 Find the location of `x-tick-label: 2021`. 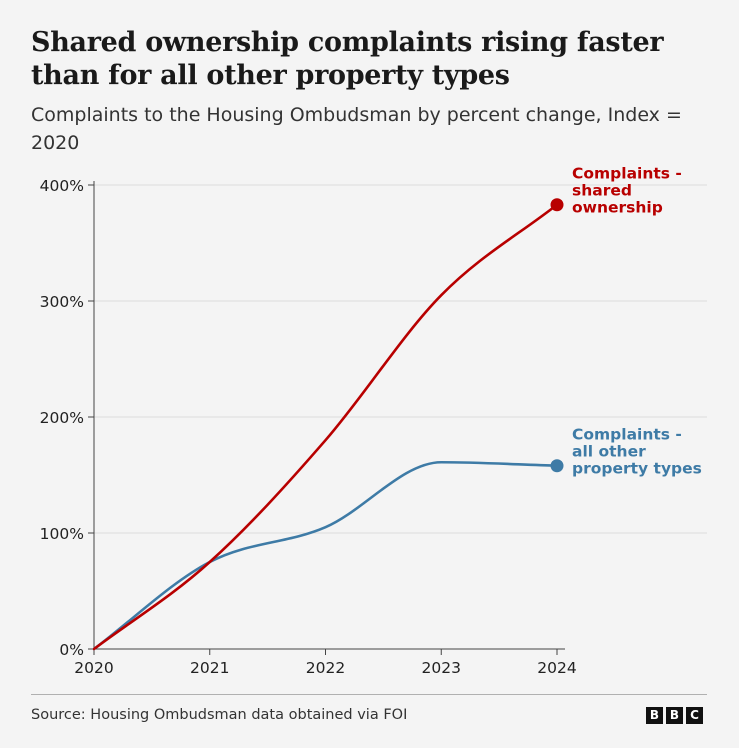

x-tick-label: 2021 is located at coordinates (209, 668).